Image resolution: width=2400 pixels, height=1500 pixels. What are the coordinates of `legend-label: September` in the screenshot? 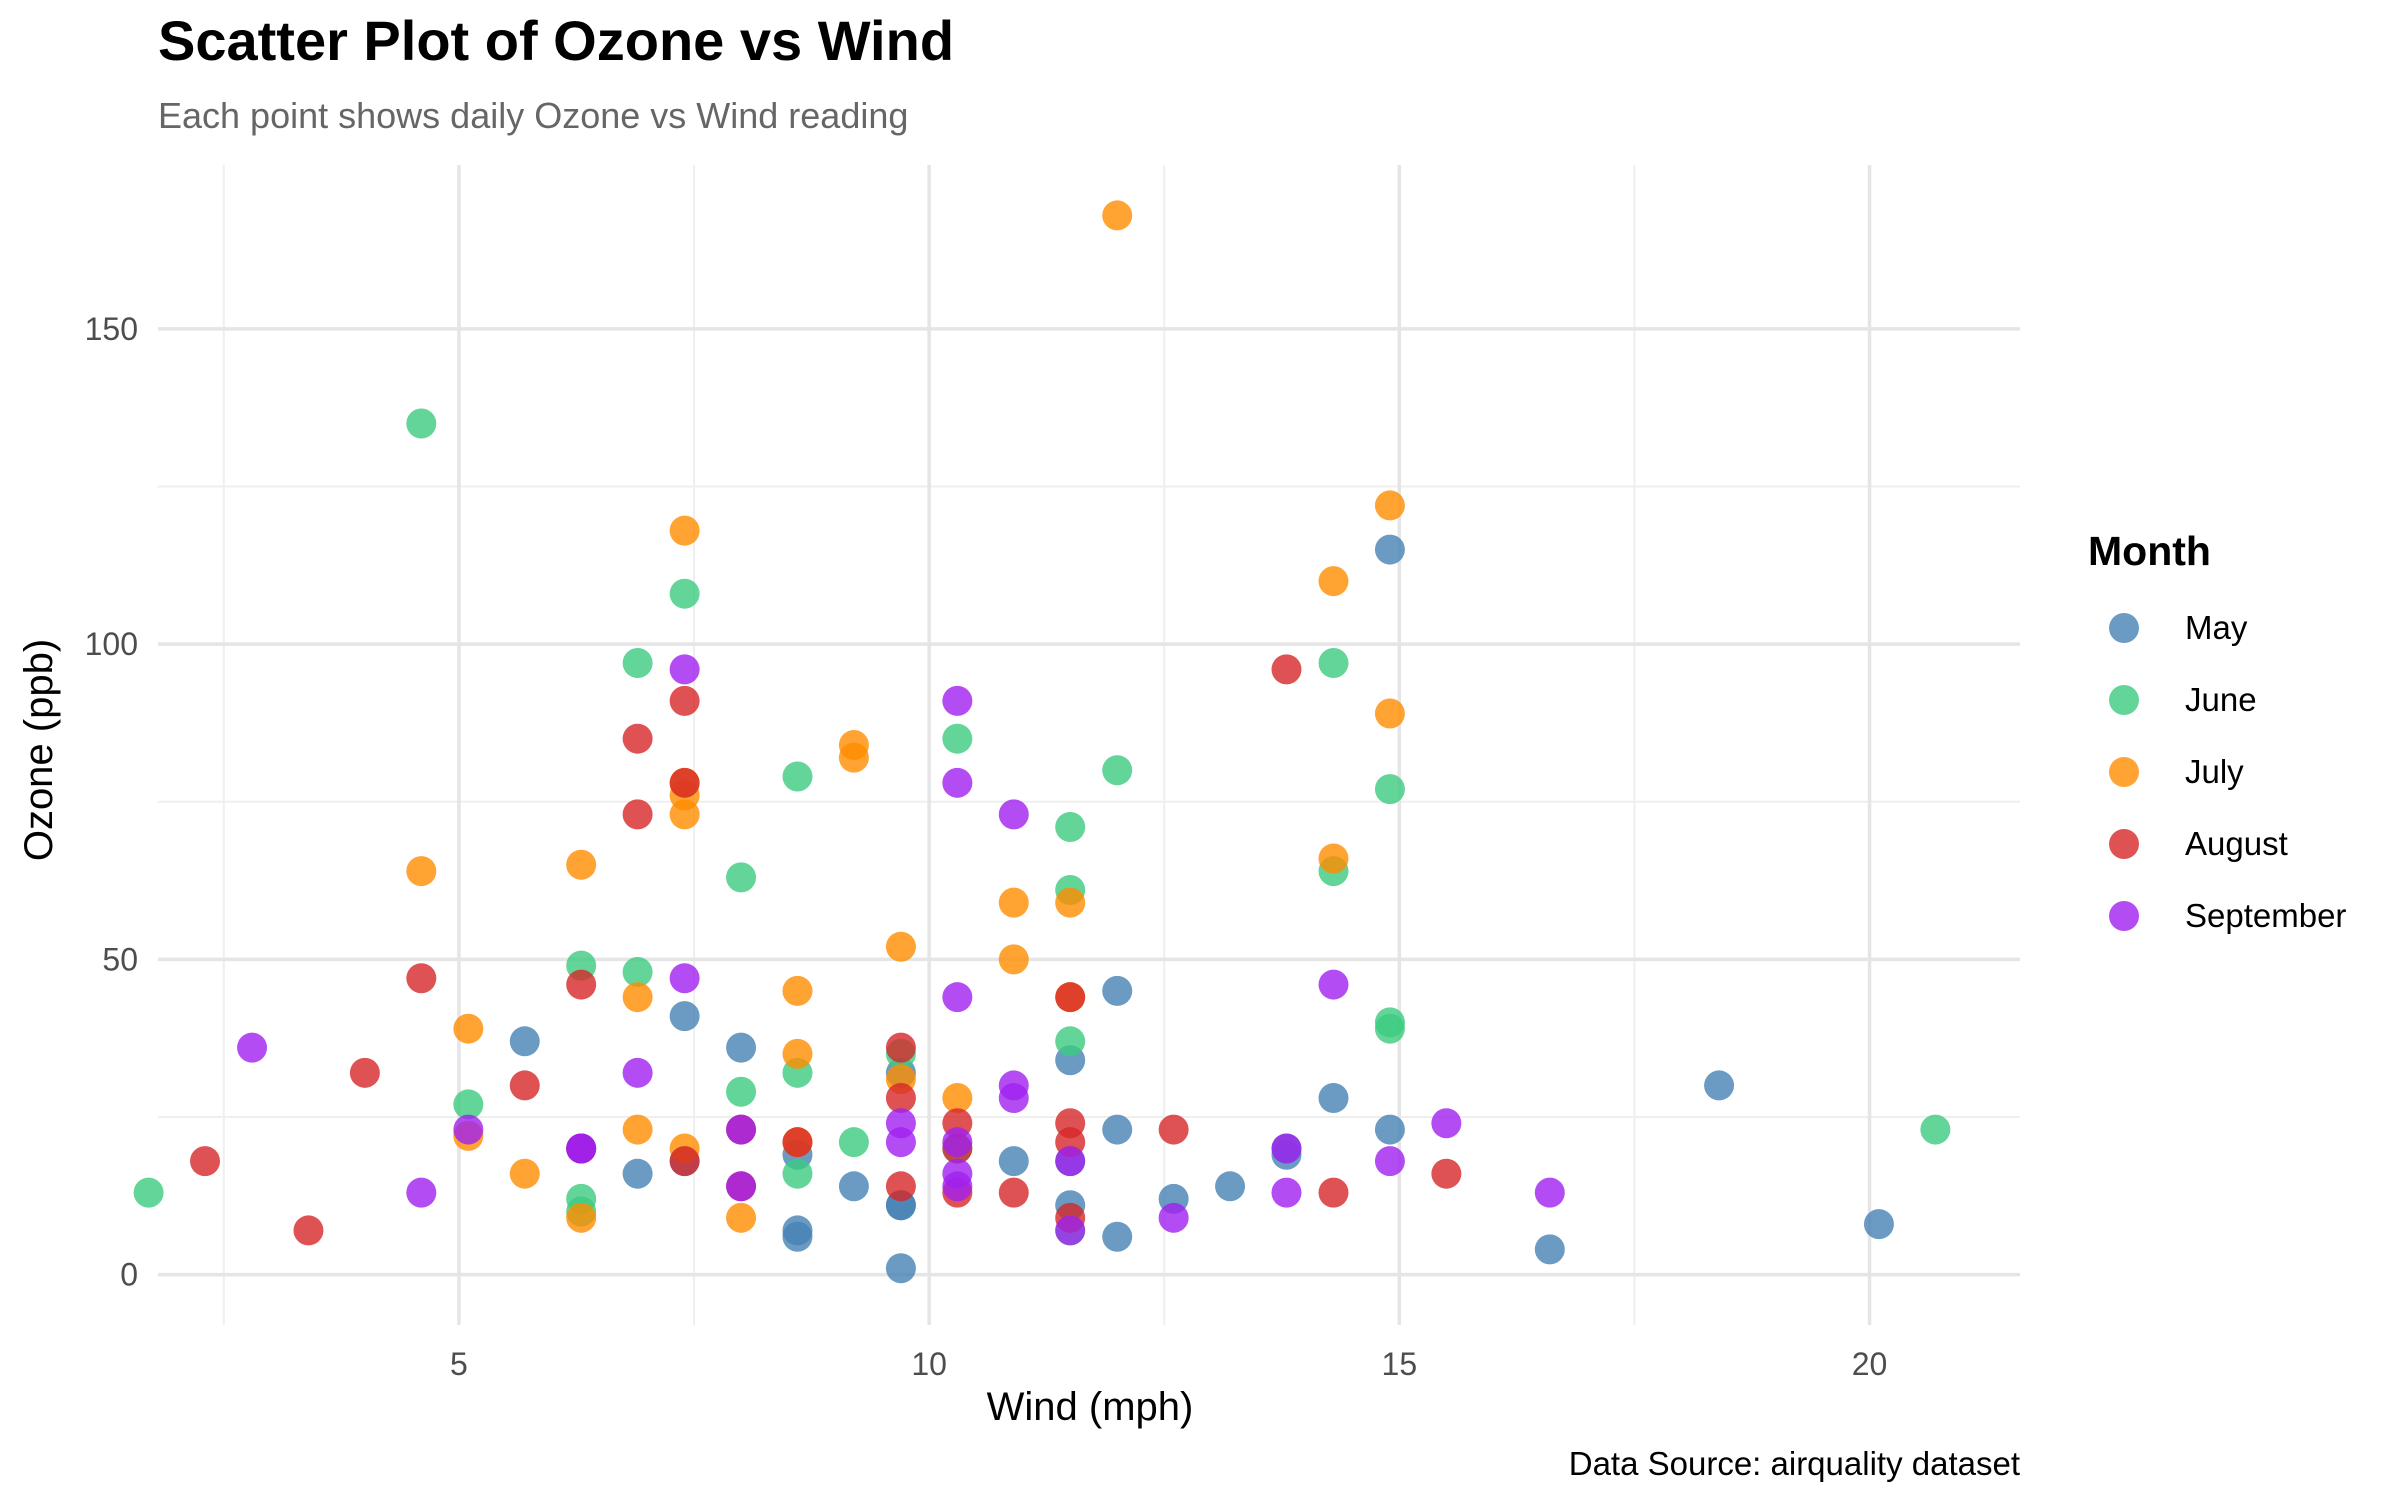 It's located at (2265, 915).